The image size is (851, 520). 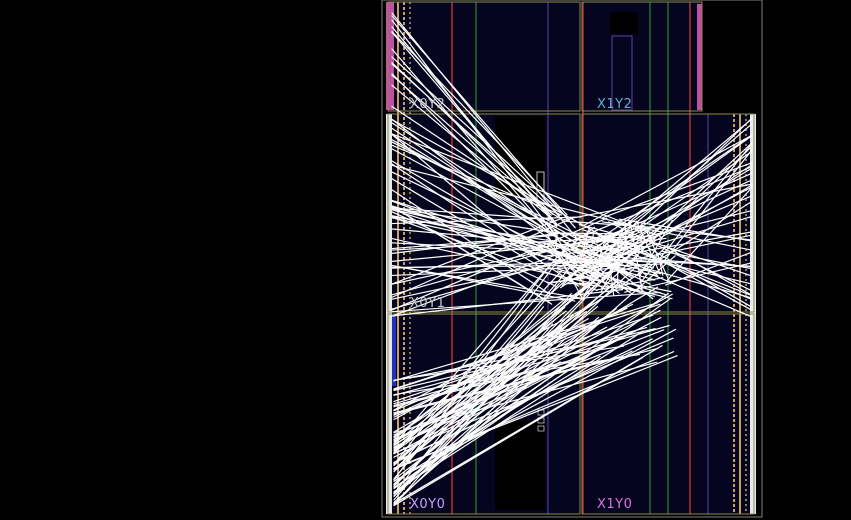 I want to click on region-label-x0y1: X0Y1, so click(x=427, y=303).